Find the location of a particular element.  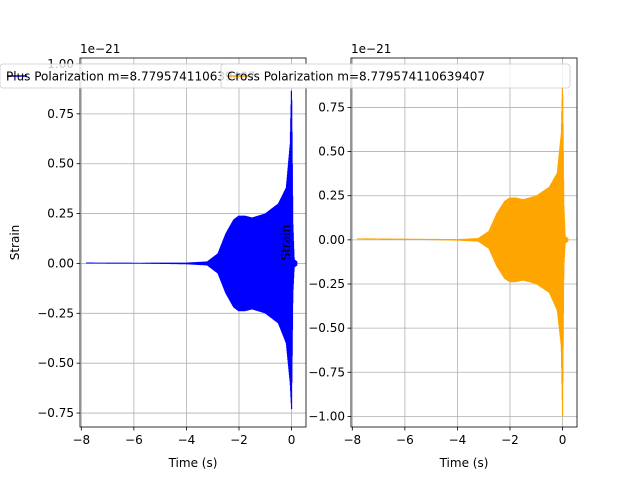

legend-label: Cross Polarization m=8.779574110639407 is located at coordinates (356, 77).